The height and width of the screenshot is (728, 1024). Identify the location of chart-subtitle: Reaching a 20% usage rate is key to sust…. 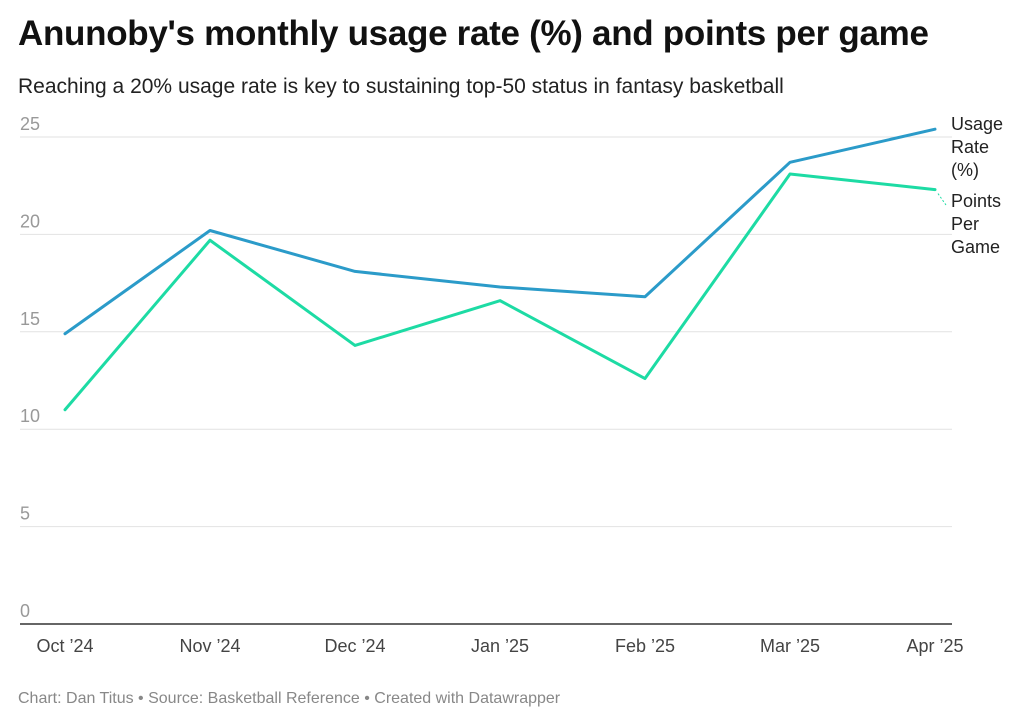
(401, 86).